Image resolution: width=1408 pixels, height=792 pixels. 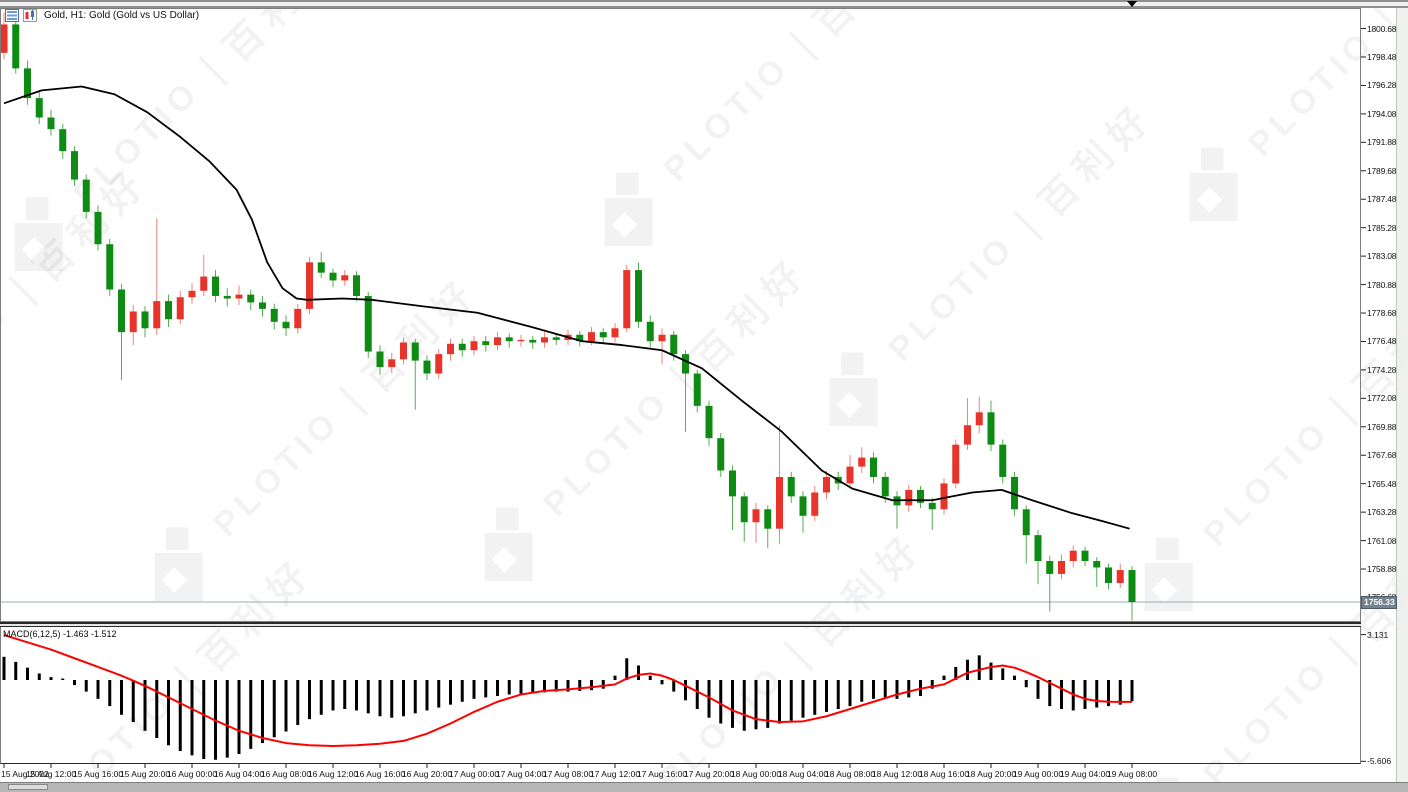 What do you see at coordinates (521, 774) in the screenshot?
I see `time-axis-label: 17 Aug 04:00` at bounding box center [521, 774].